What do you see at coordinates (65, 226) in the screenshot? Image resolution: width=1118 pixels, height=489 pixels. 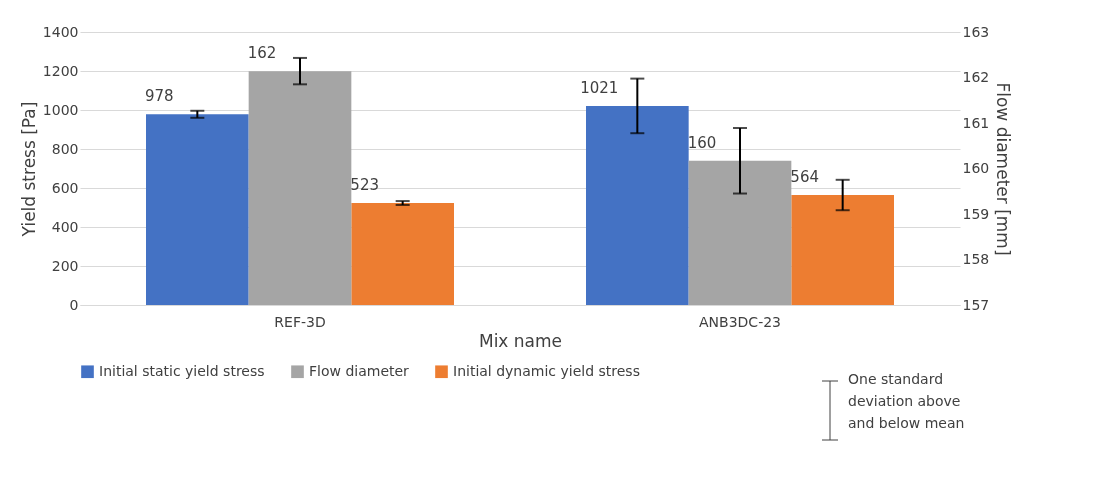 I see `y-tick-label: 400` at bounding box center [65, 226].